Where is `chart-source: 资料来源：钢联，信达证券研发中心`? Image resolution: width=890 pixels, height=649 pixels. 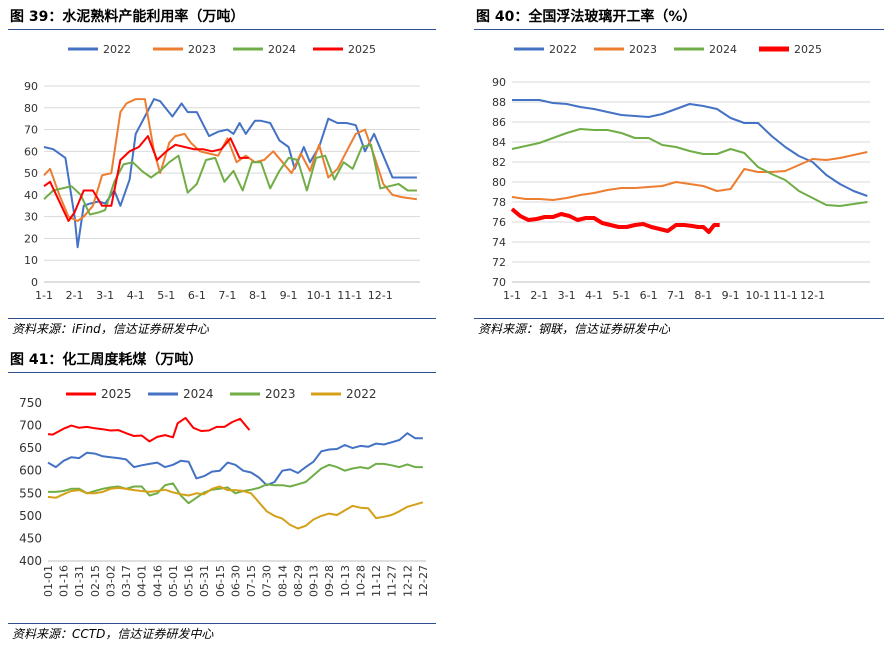 chart-source: 资料来源：钢联，信达证券研发中心 is located at coordinates (679, 328).